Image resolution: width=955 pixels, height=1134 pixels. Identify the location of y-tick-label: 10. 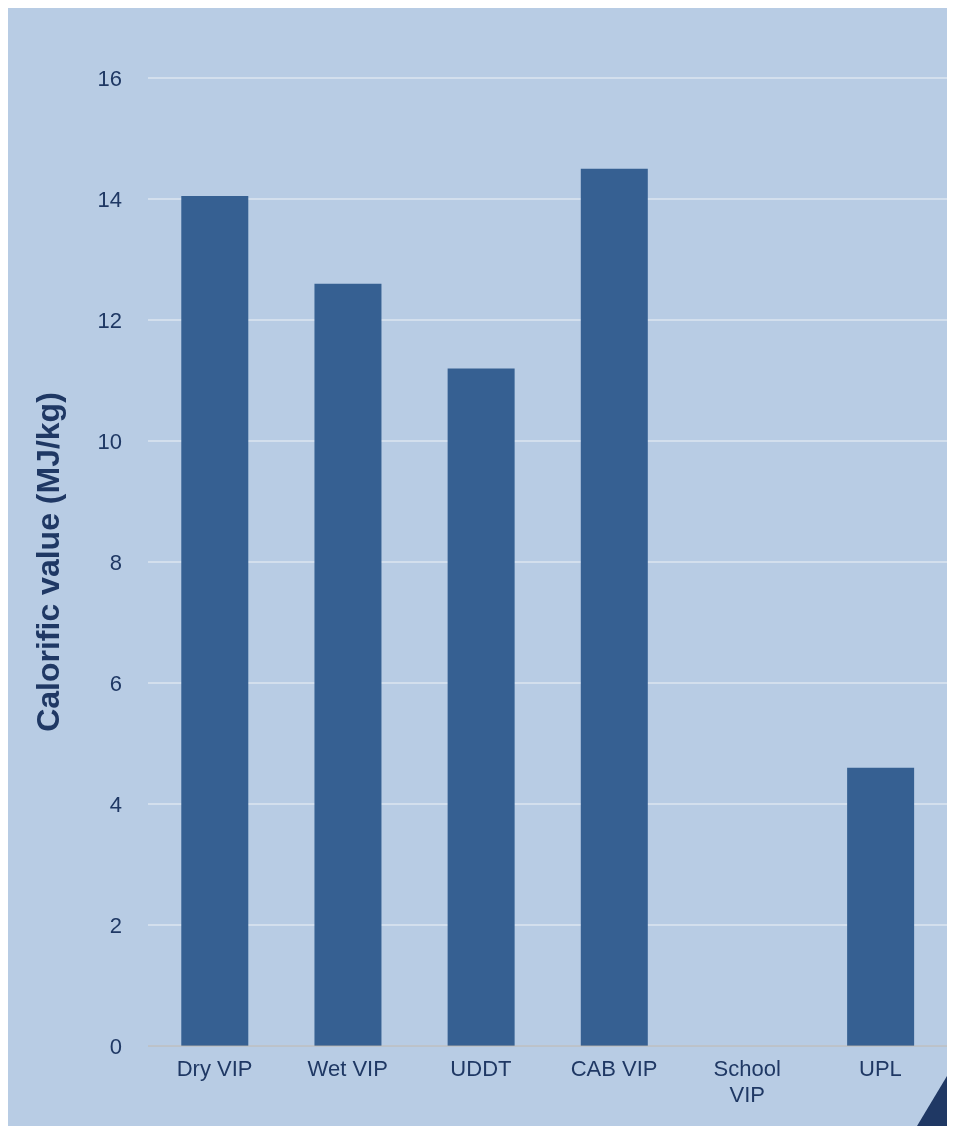
(109, 441).